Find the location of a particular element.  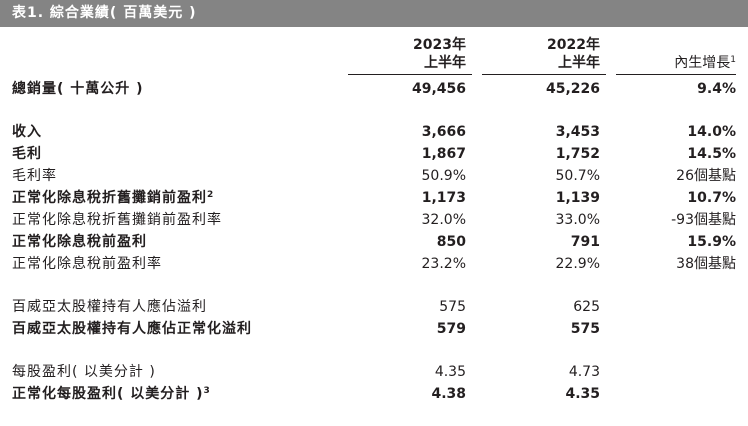

value-growth: 14.5% is located at coordinates (711, 154).